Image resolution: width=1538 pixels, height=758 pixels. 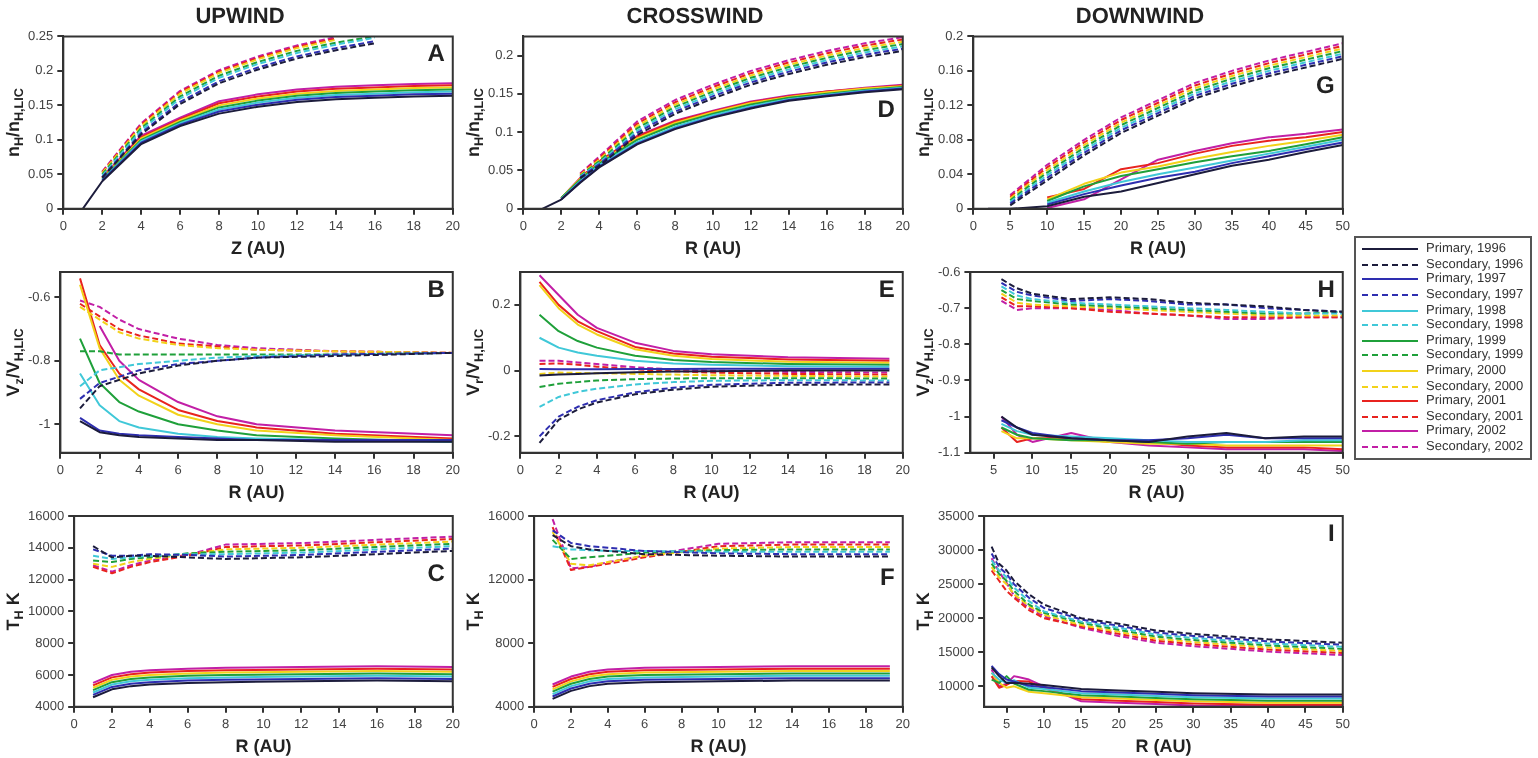 What do you see at coordinates (1325, 85) in the screenshot?
I see `annotation: G` at bounding box center [1325, 85].